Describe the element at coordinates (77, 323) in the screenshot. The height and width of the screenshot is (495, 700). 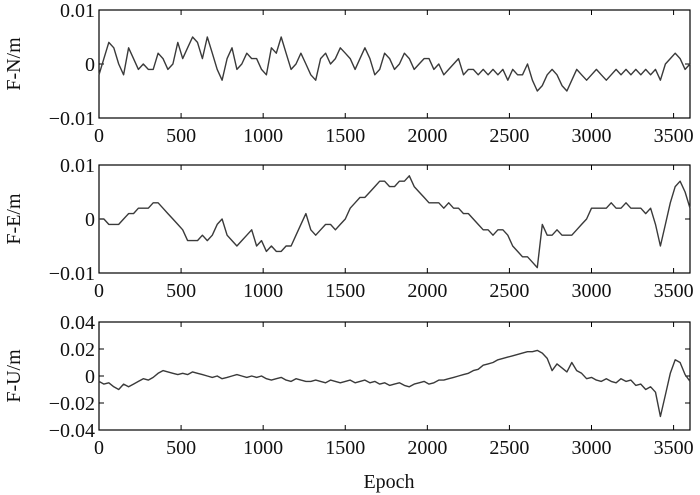
I see `y-tick-label: 0.04` at that location.